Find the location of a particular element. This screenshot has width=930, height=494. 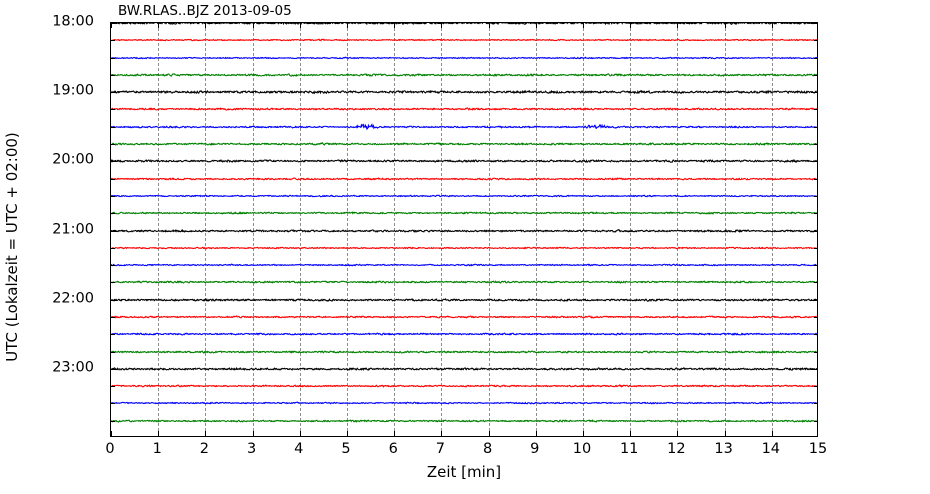

x-axis-tick-label: 11 is located at coordinates (629, 449).